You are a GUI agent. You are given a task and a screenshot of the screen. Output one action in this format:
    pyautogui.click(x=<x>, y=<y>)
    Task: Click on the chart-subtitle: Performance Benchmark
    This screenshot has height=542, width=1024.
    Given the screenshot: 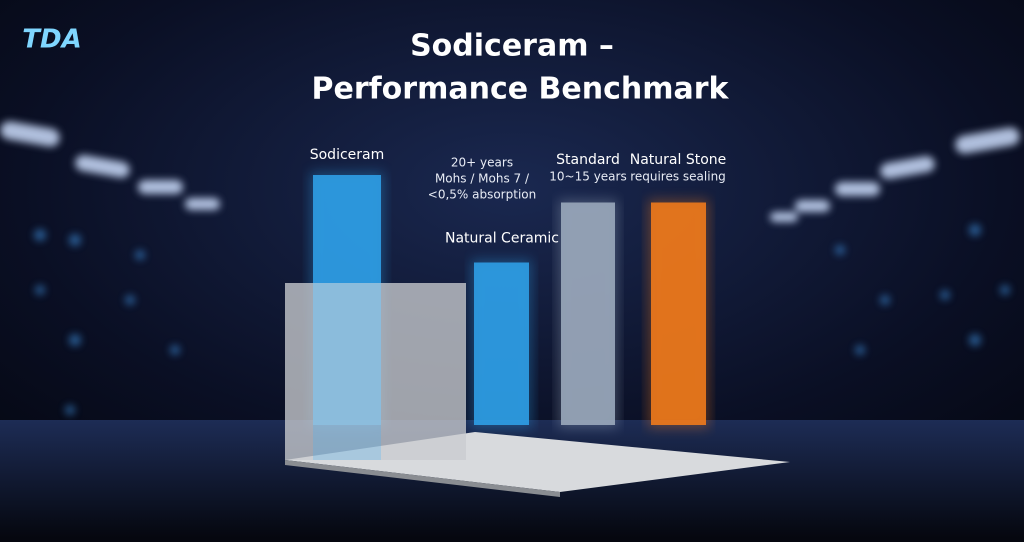 What is the action you would take?
    pyautogui.click(x=521, y=89)
    